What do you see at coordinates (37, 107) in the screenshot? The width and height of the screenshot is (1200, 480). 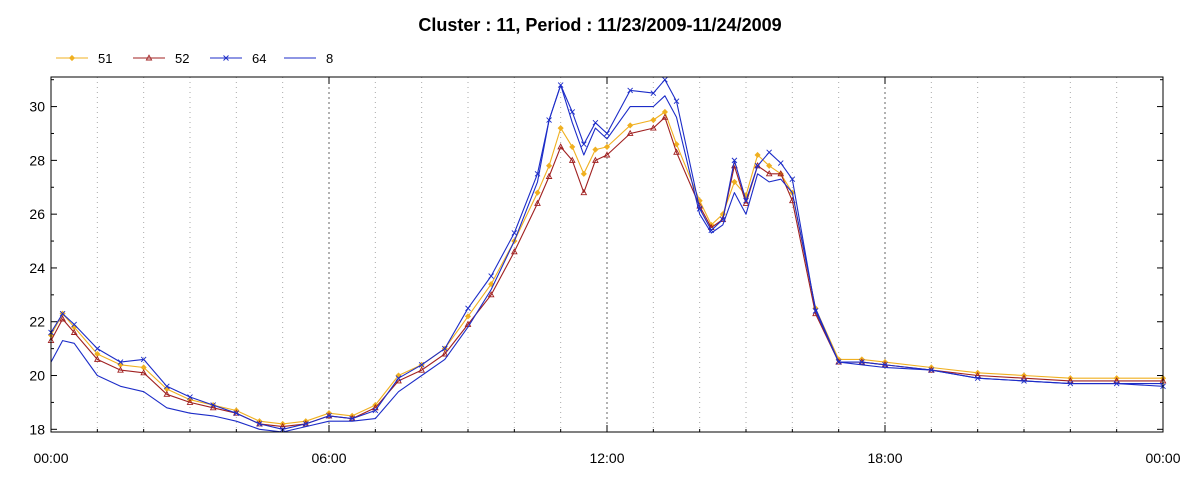 I see `y-tick-label: 30` at bounding box center [37, 107].